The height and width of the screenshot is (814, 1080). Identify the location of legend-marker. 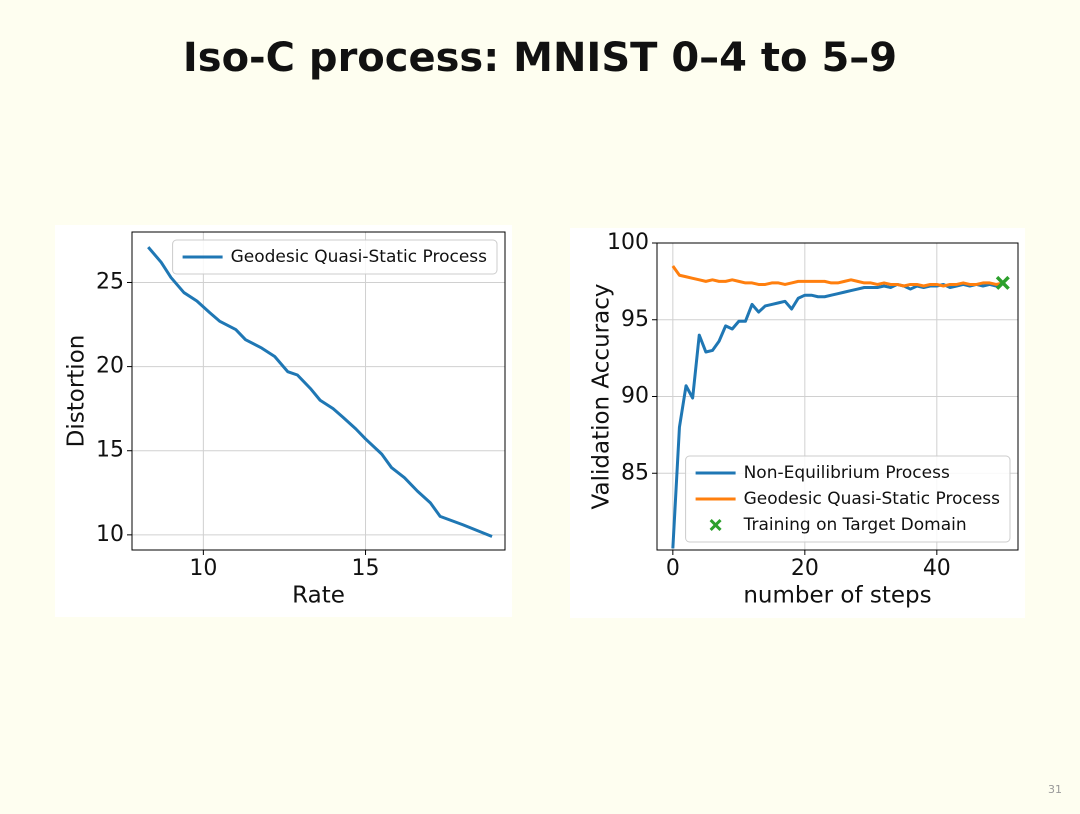
(715, 525).